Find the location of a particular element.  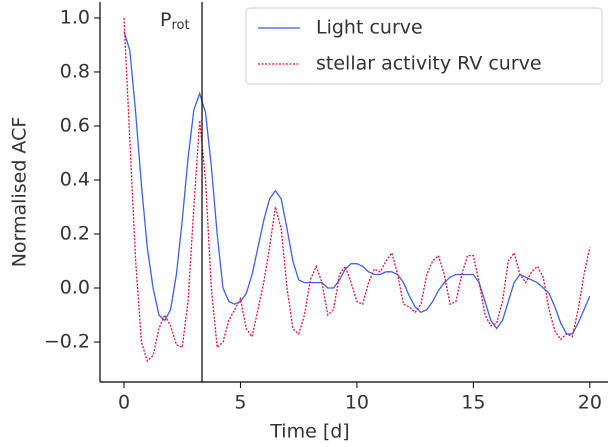

y-tick-label: 0.8 is located at coordinates (75, 71).